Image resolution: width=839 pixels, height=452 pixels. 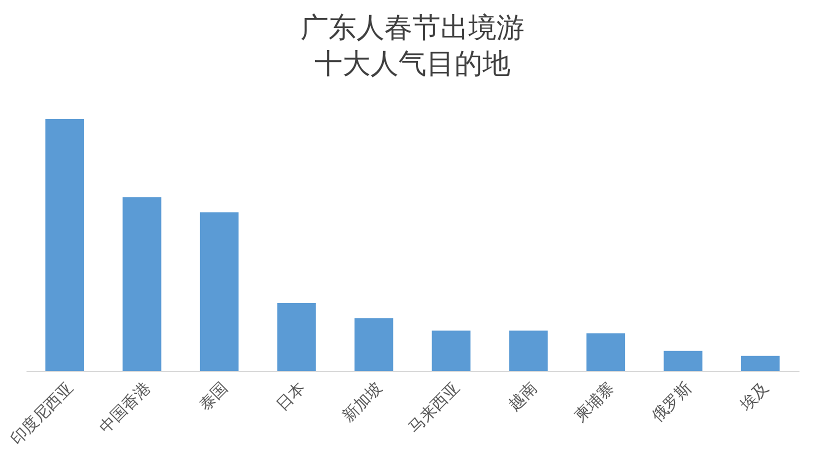 What do you see at coordinates (594, 402) in the screenshot?
I see `x-tick-label: 柬埔寨` at bounding box center [594, 402].